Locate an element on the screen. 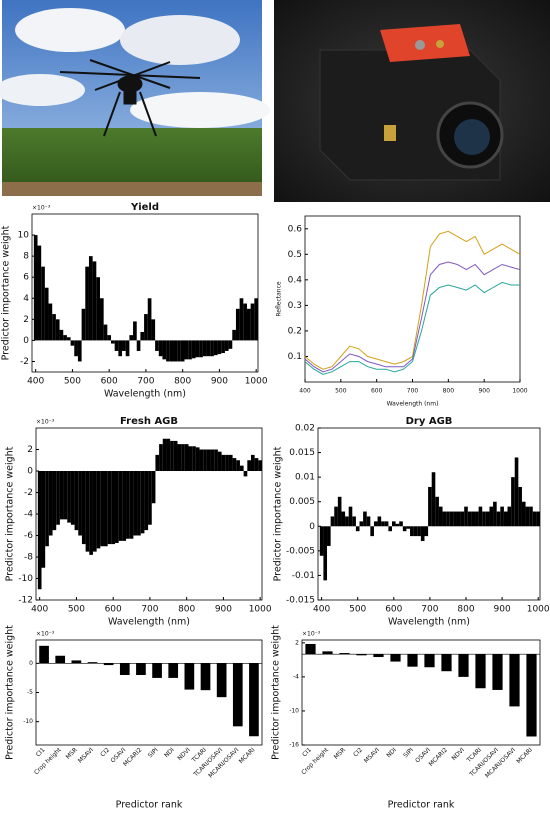 The image size is (550, 814). y-tick-label: -6 is located at coordinates (28, 536).